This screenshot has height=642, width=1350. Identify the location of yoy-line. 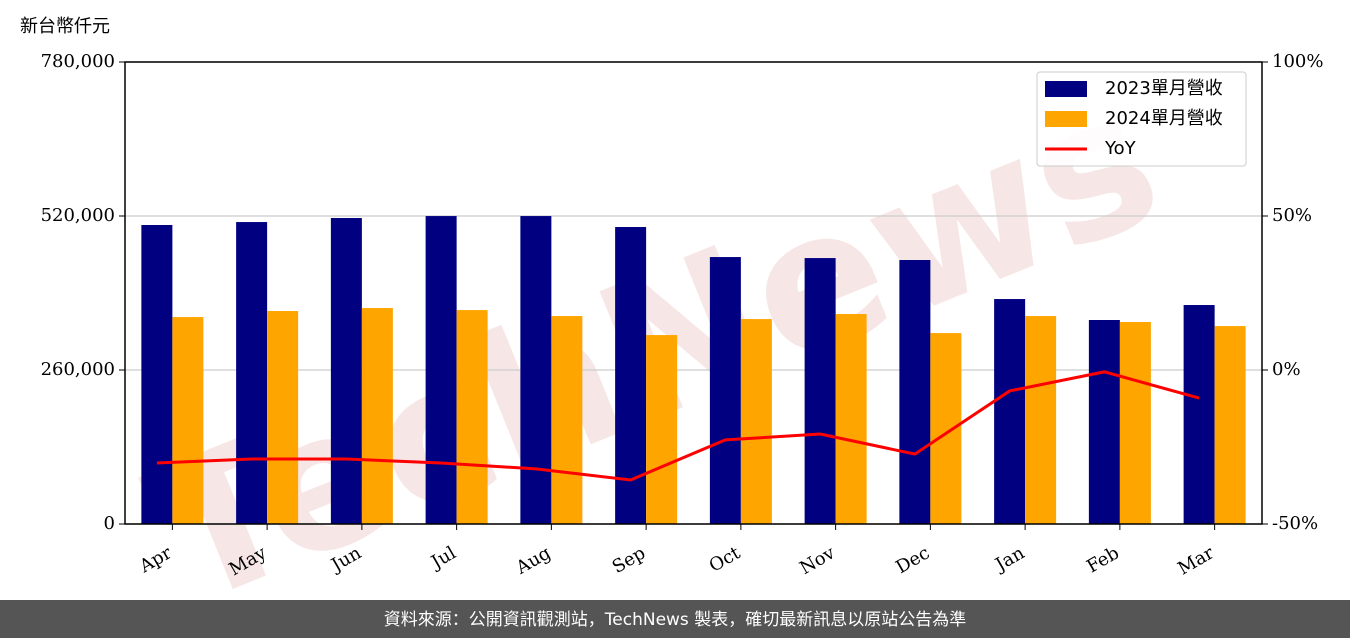
(678, 426).